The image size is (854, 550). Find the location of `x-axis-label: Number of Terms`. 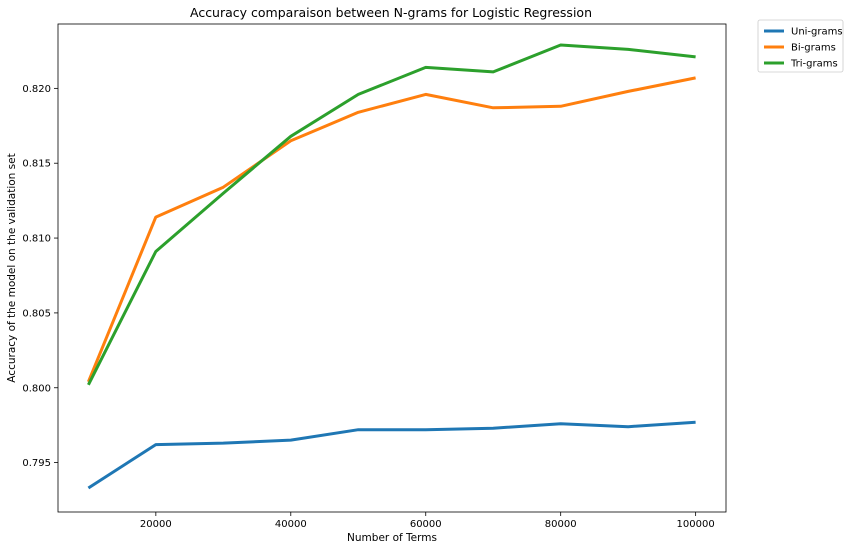

x-axis-label: Number of Terms is located at coordinates (392, 538).